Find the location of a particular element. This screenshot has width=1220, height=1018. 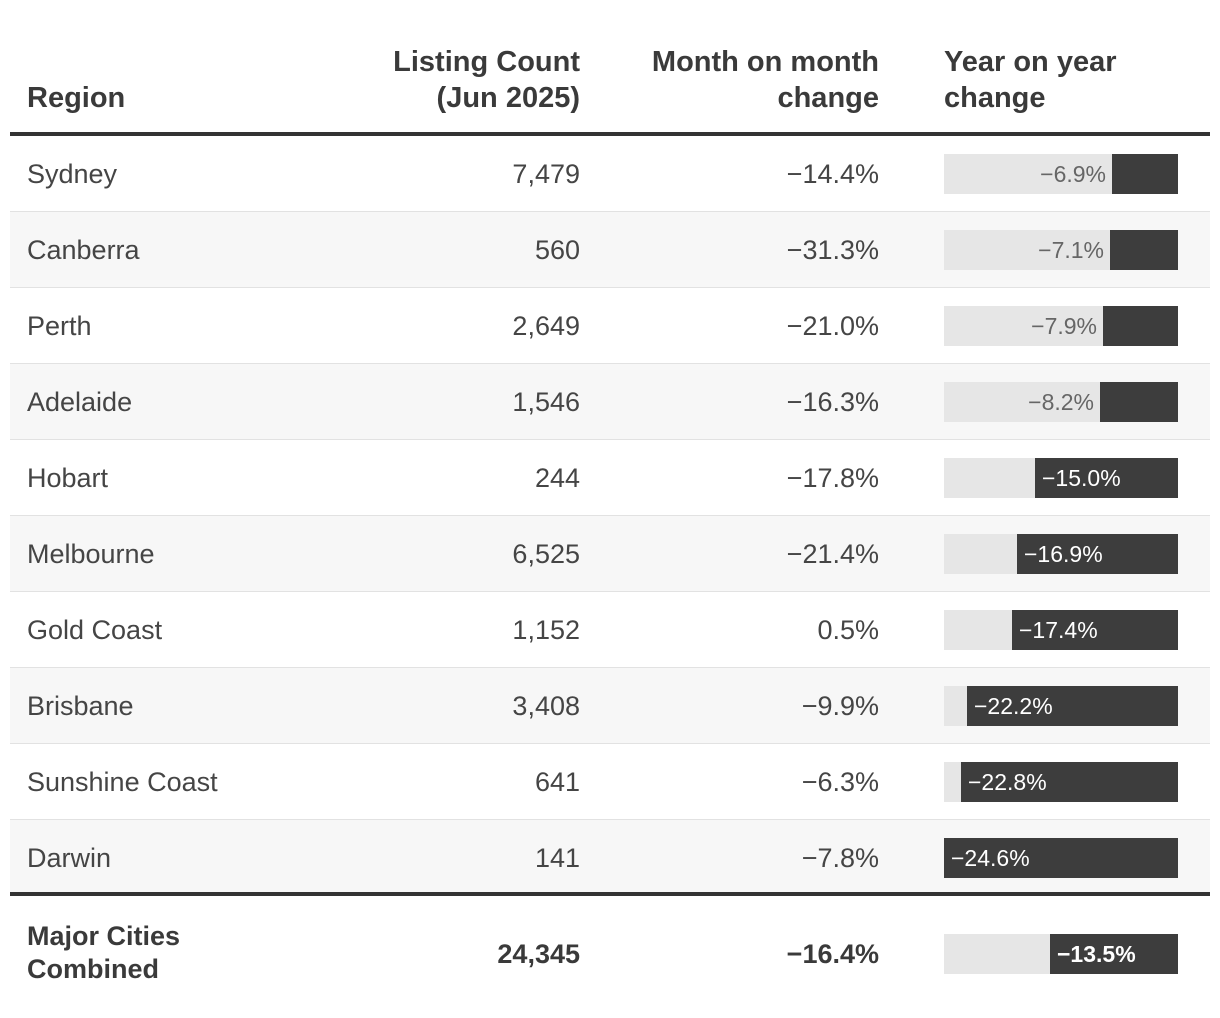

table-row: Melbourne 6,525 −21.4% −16.9% is located at coordinates (610, 554).